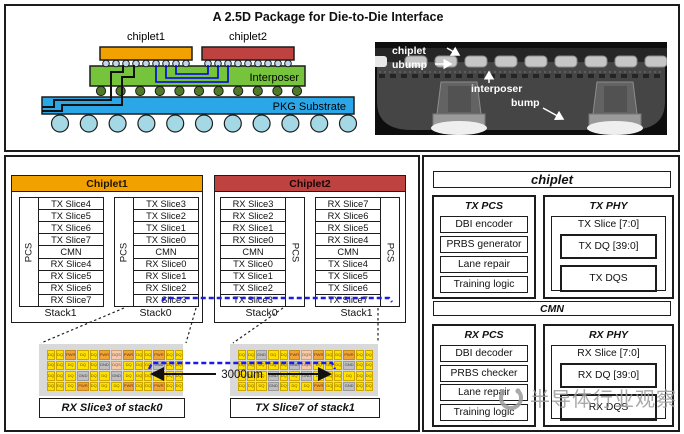 The height and width of the screenshot is (434, 684). What do you see at coordinates (553, 113) in the screenshot?
I see `photo-bump-arrow` at bounding box center [553, 113].